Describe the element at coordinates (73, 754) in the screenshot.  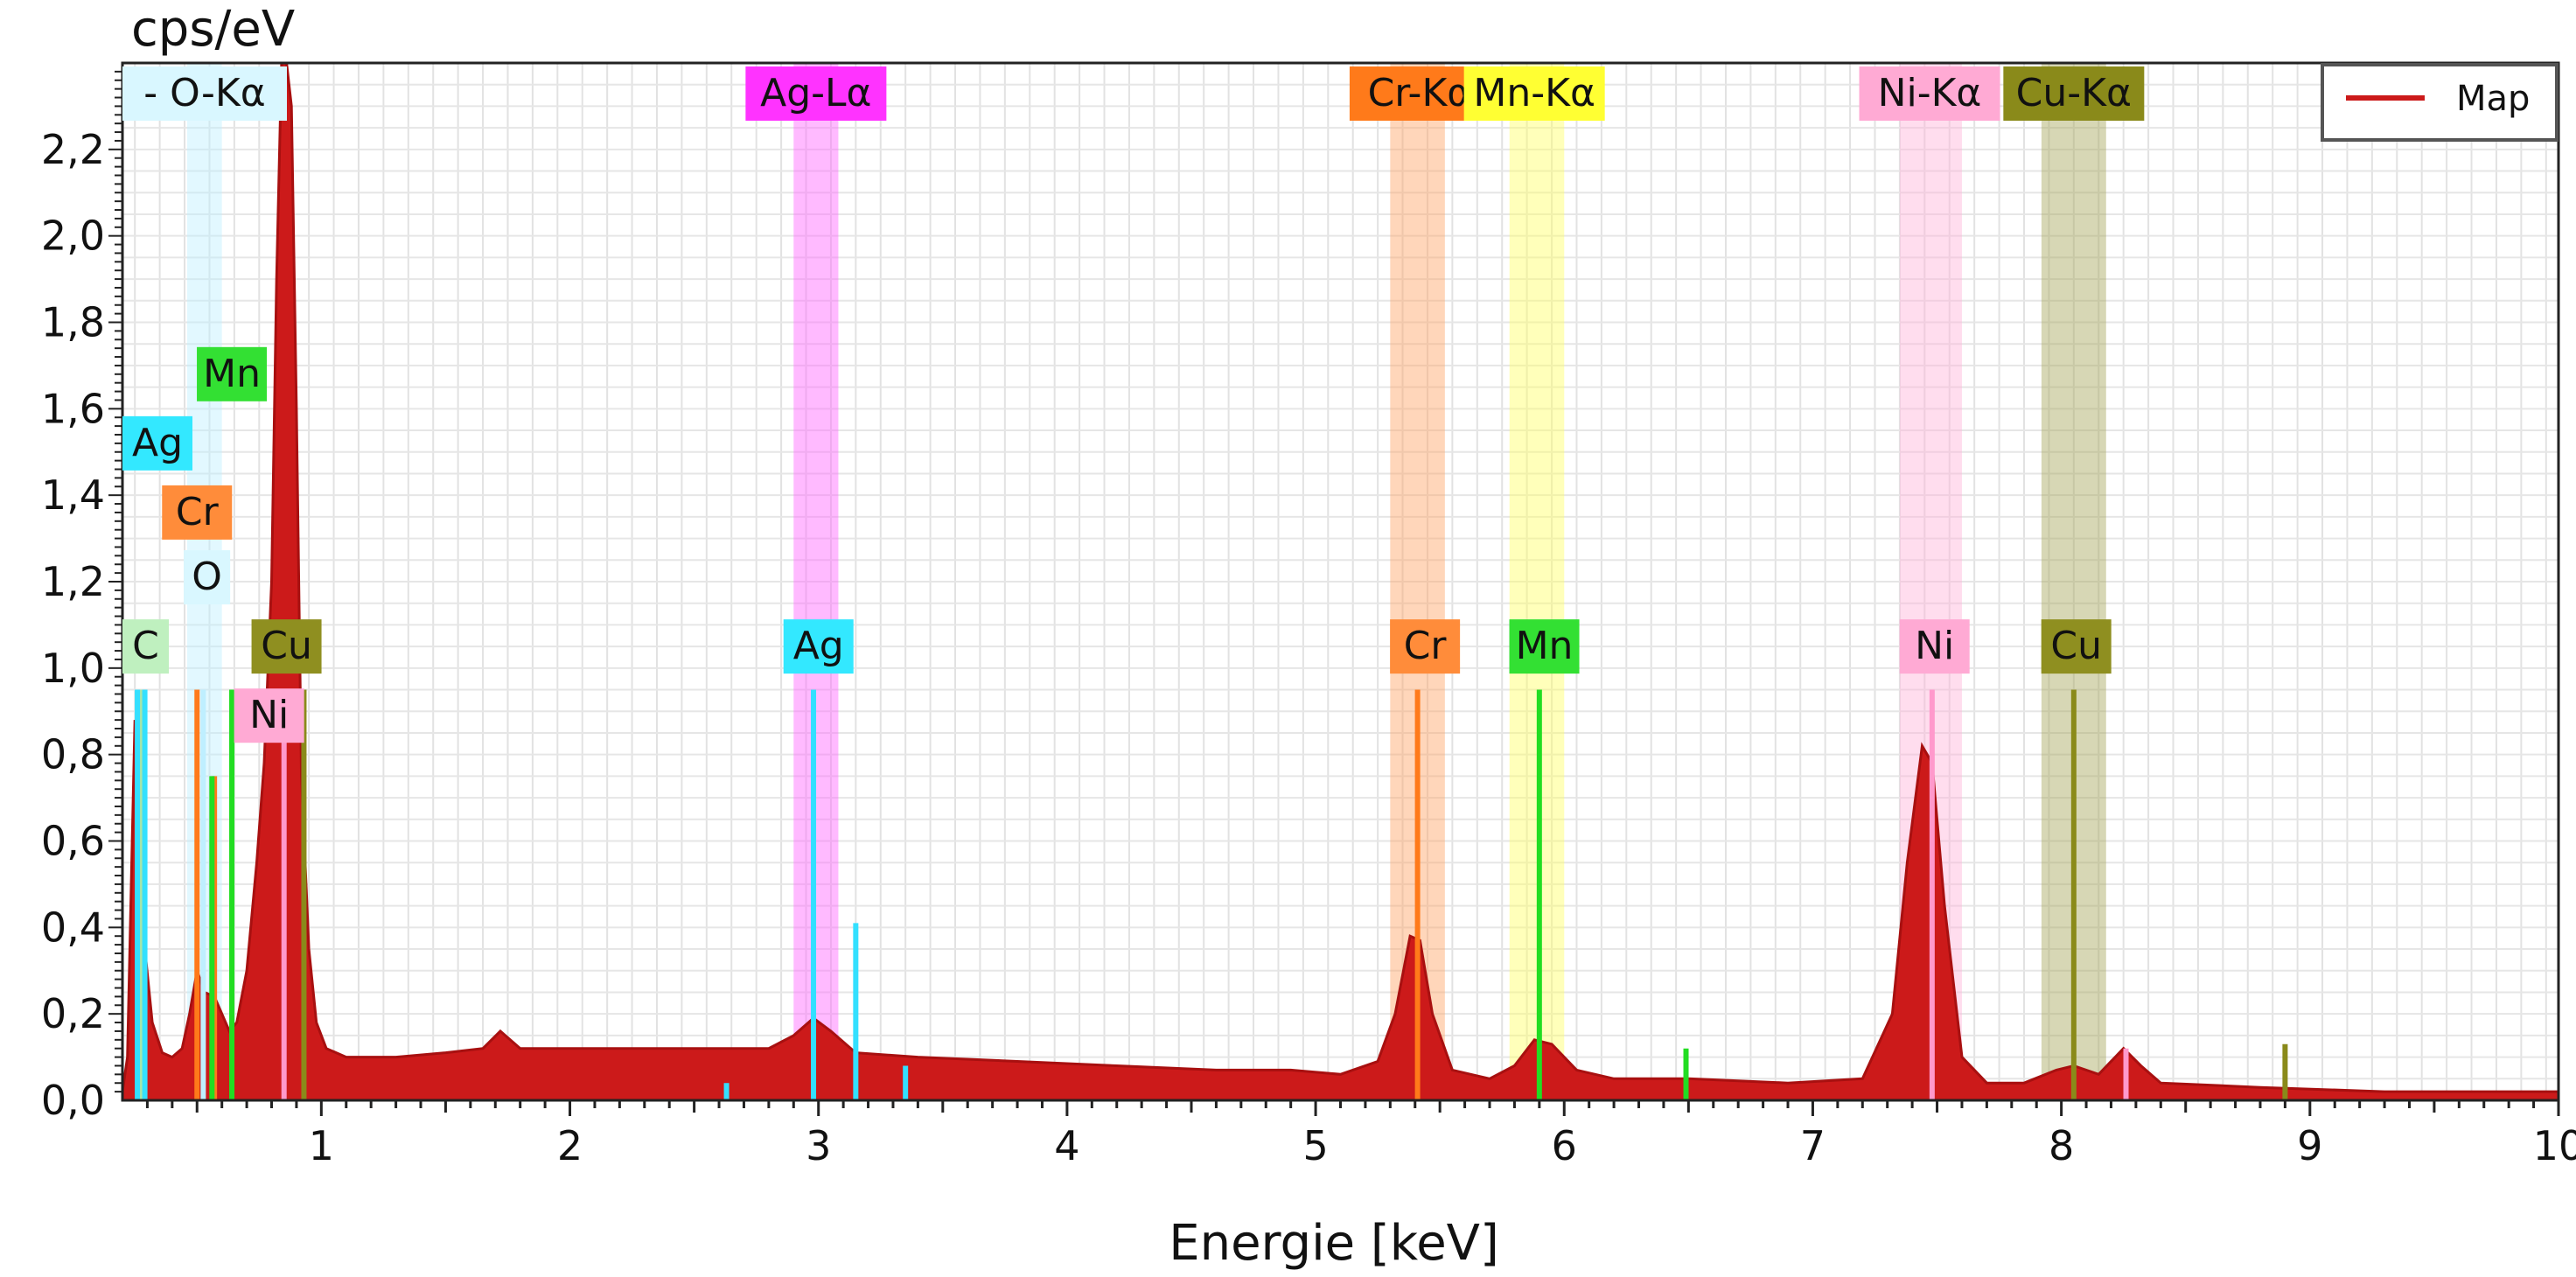
I see `y-tick-label: 0,8` at that location.